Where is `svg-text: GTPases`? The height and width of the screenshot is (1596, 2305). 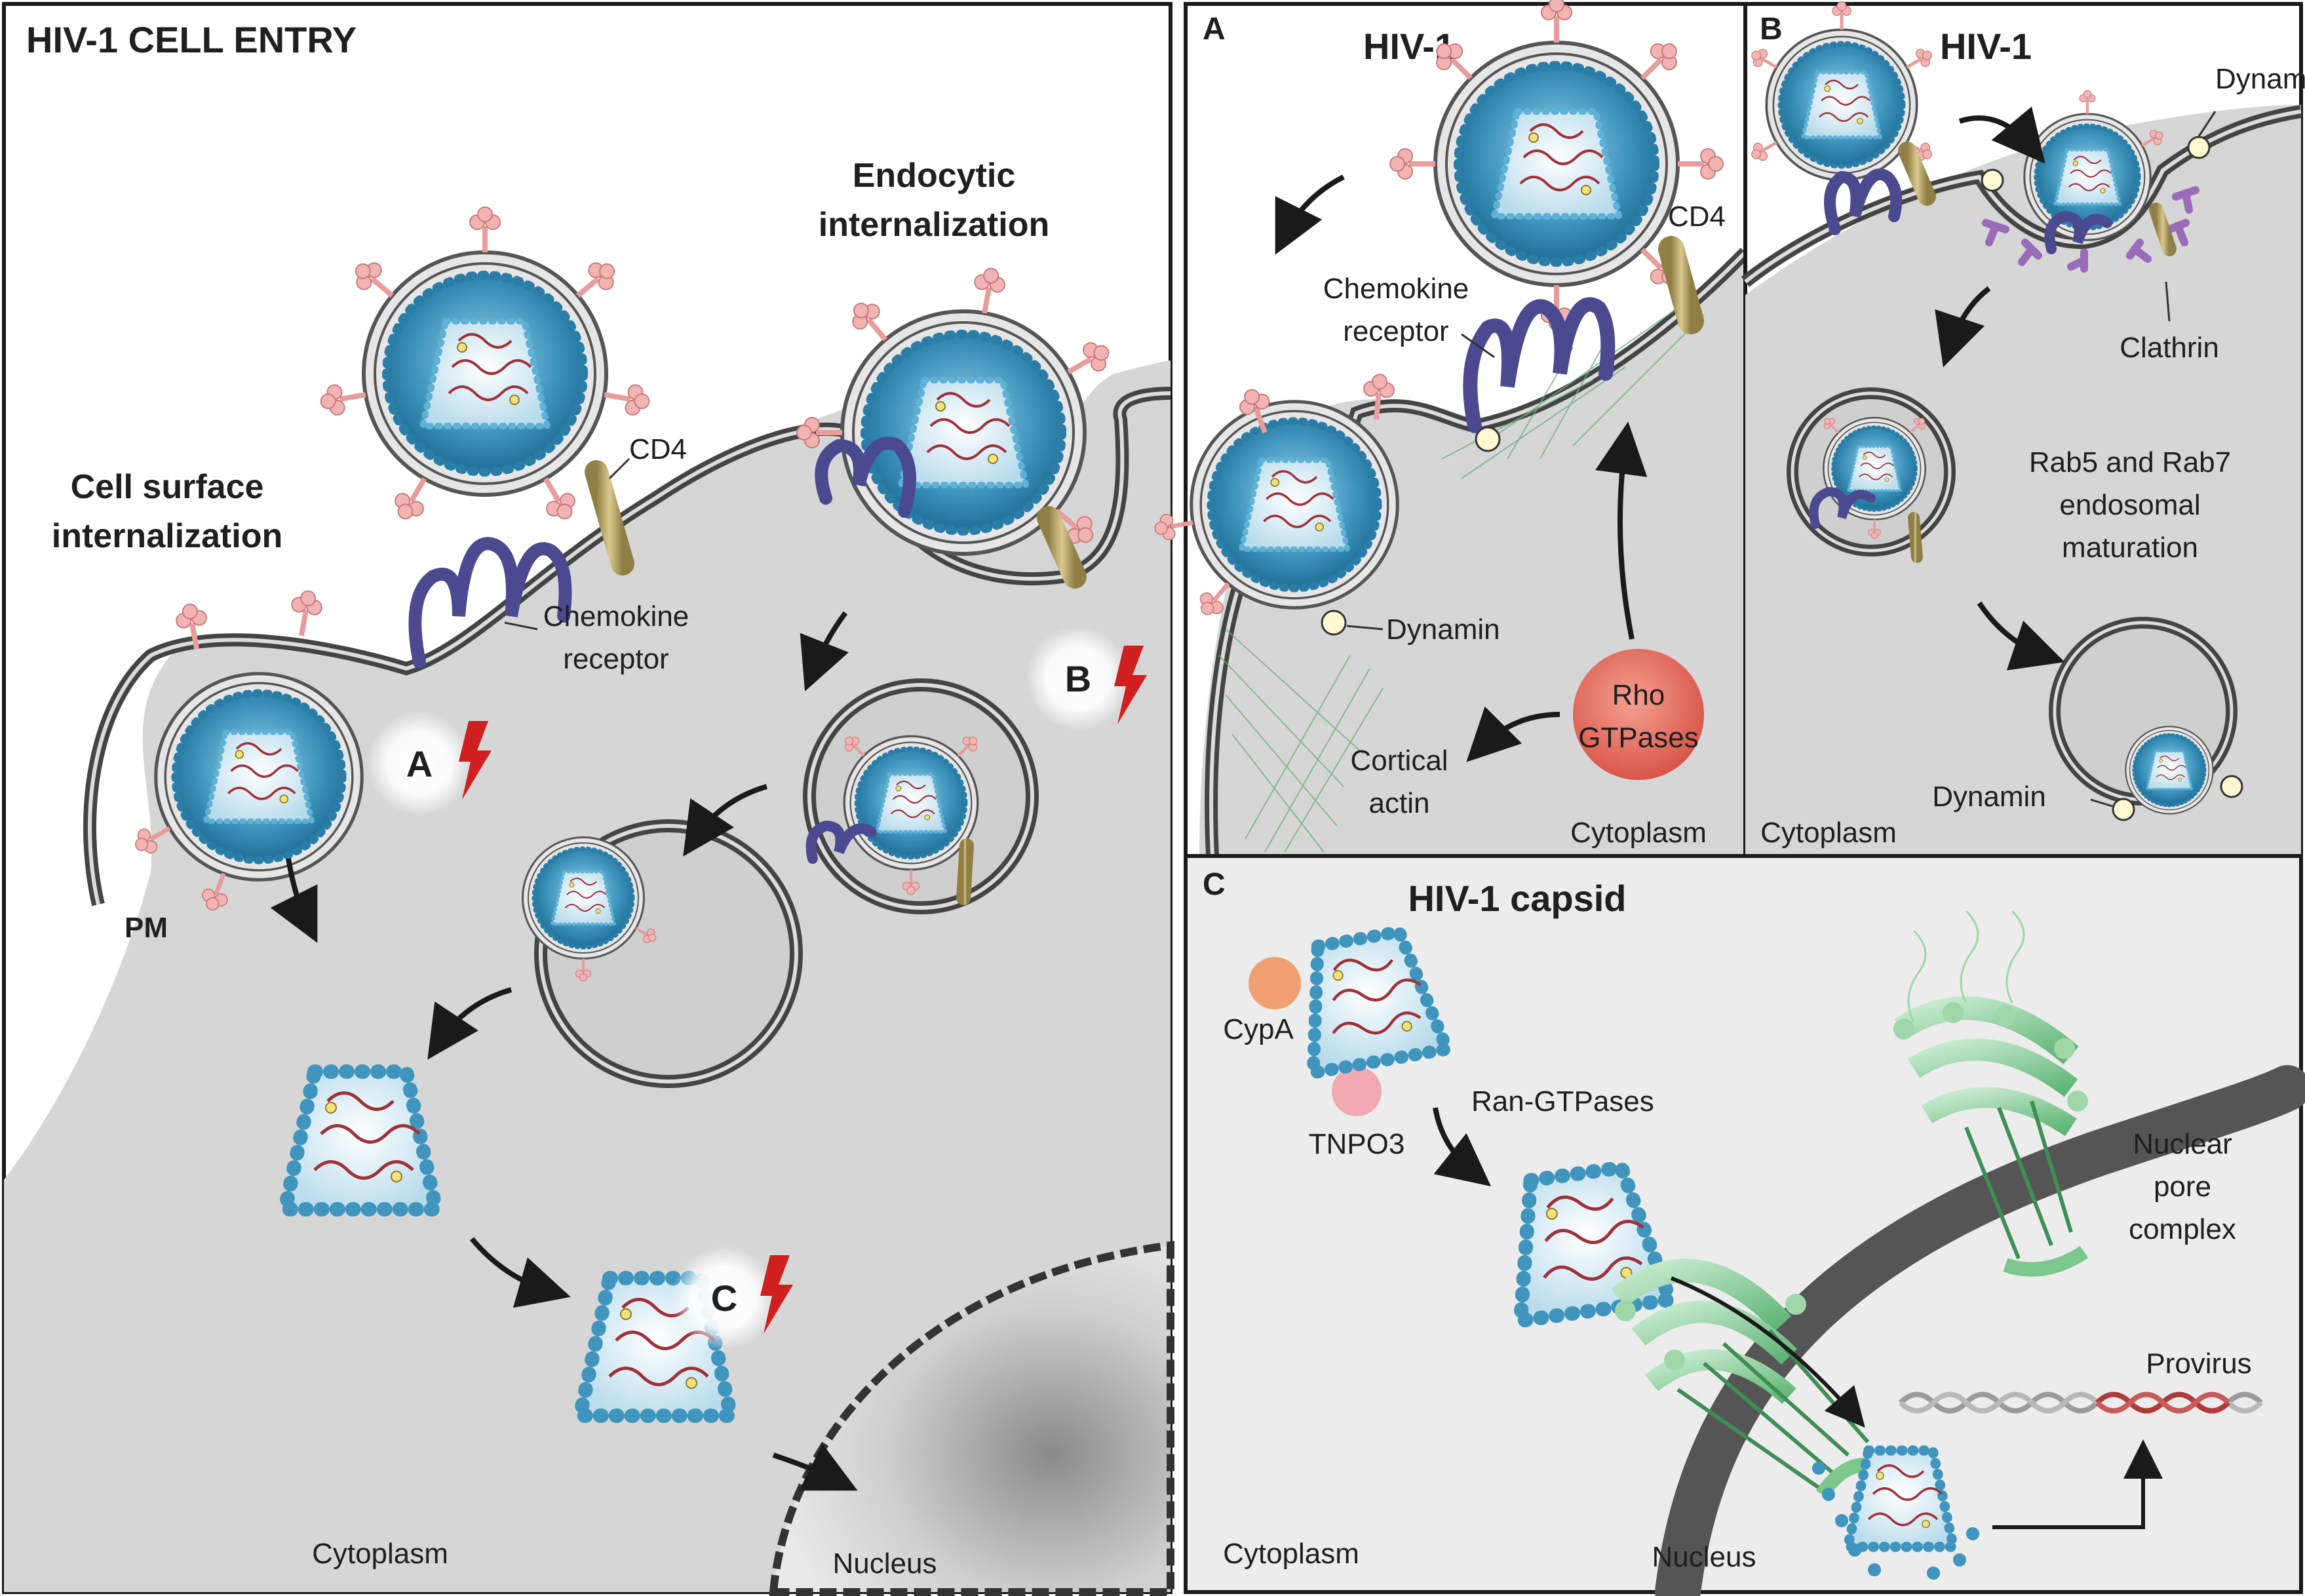
svg-text: GTPases is located at coordinates (1638, 738).